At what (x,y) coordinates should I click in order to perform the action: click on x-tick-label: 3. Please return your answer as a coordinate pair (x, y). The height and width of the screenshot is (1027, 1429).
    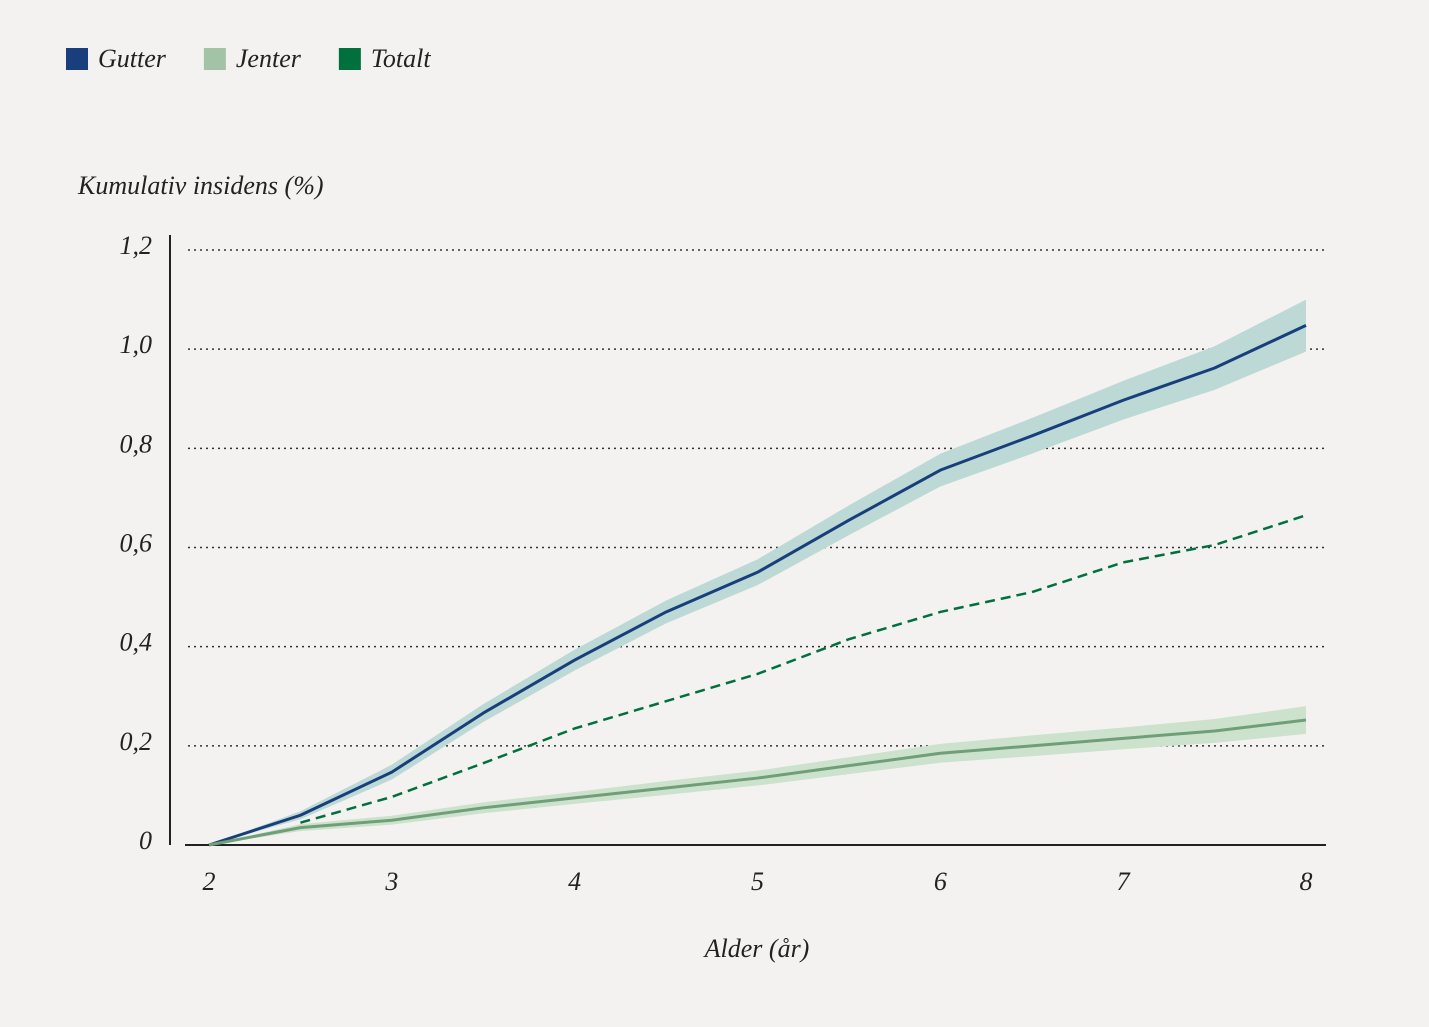
    Looking at the image, I should click on (391, 881).